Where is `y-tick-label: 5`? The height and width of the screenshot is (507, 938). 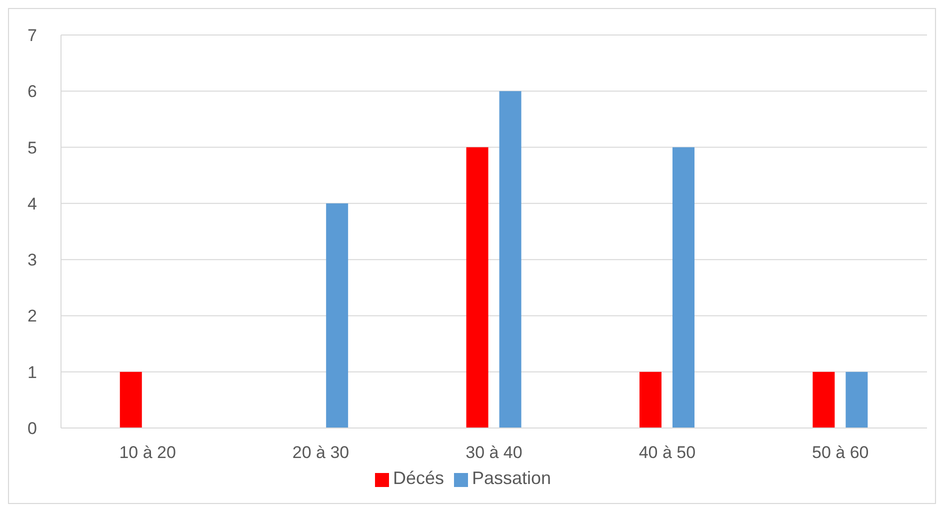
y-tick-label: 5 is located at coordinates (32, 148).